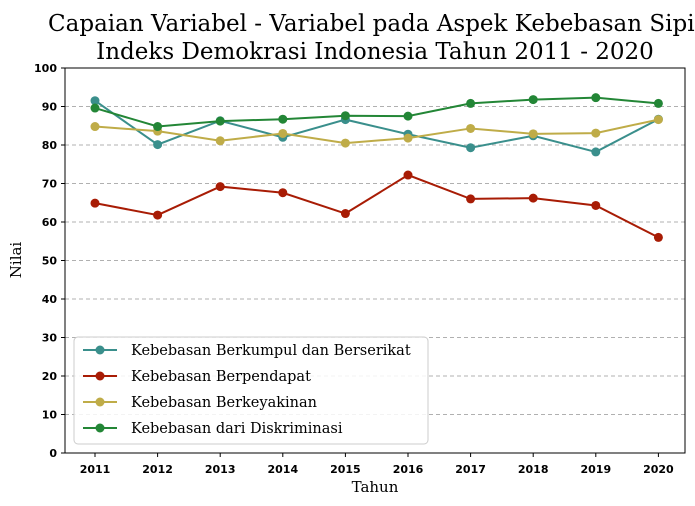 The image size is (695, 506). I want to click on legend-item: Kebebasan Berpendapat, so click(197, 377).